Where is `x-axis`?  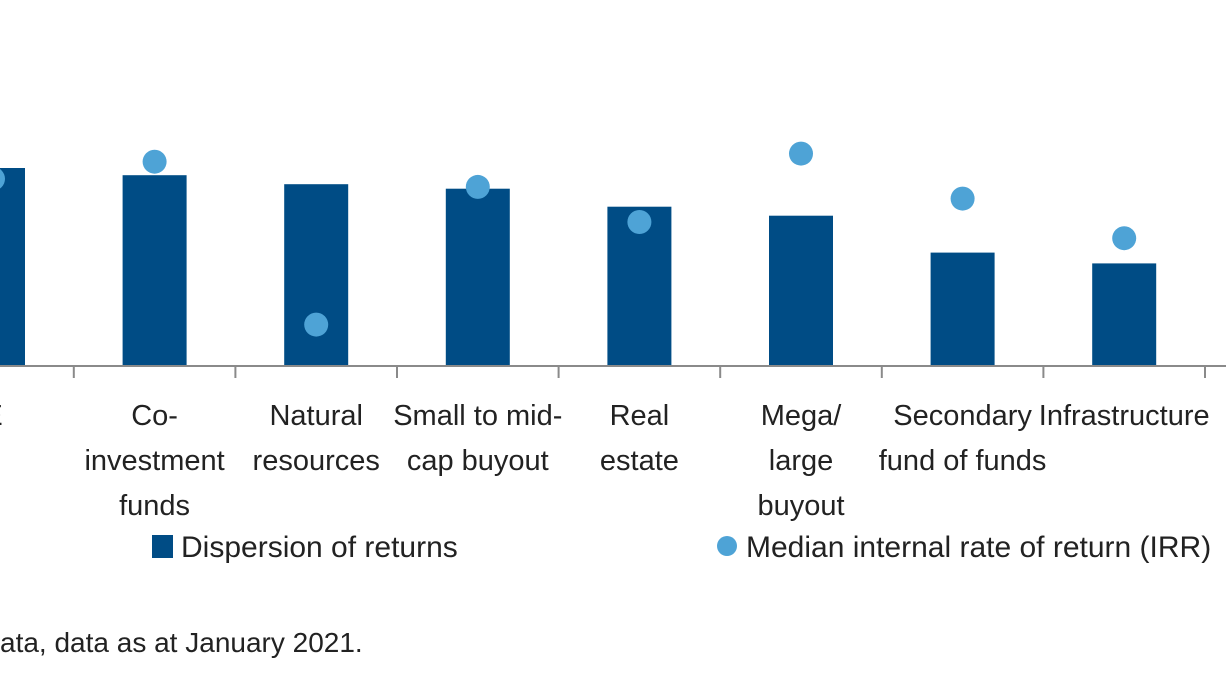
x-axis is located at coordinates (613, 371).